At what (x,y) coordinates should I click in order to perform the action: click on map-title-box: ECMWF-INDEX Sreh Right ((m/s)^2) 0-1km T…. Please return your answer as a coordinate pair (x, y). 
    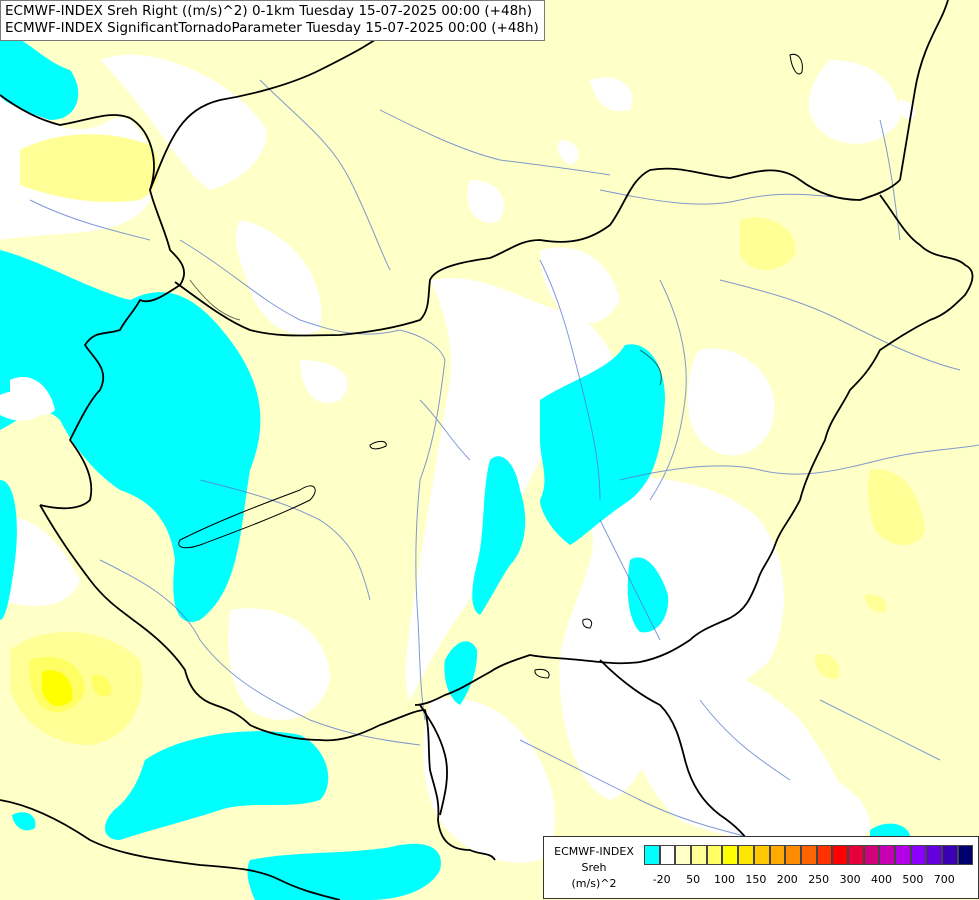
    Looking at the image, I should click on (272, 20).